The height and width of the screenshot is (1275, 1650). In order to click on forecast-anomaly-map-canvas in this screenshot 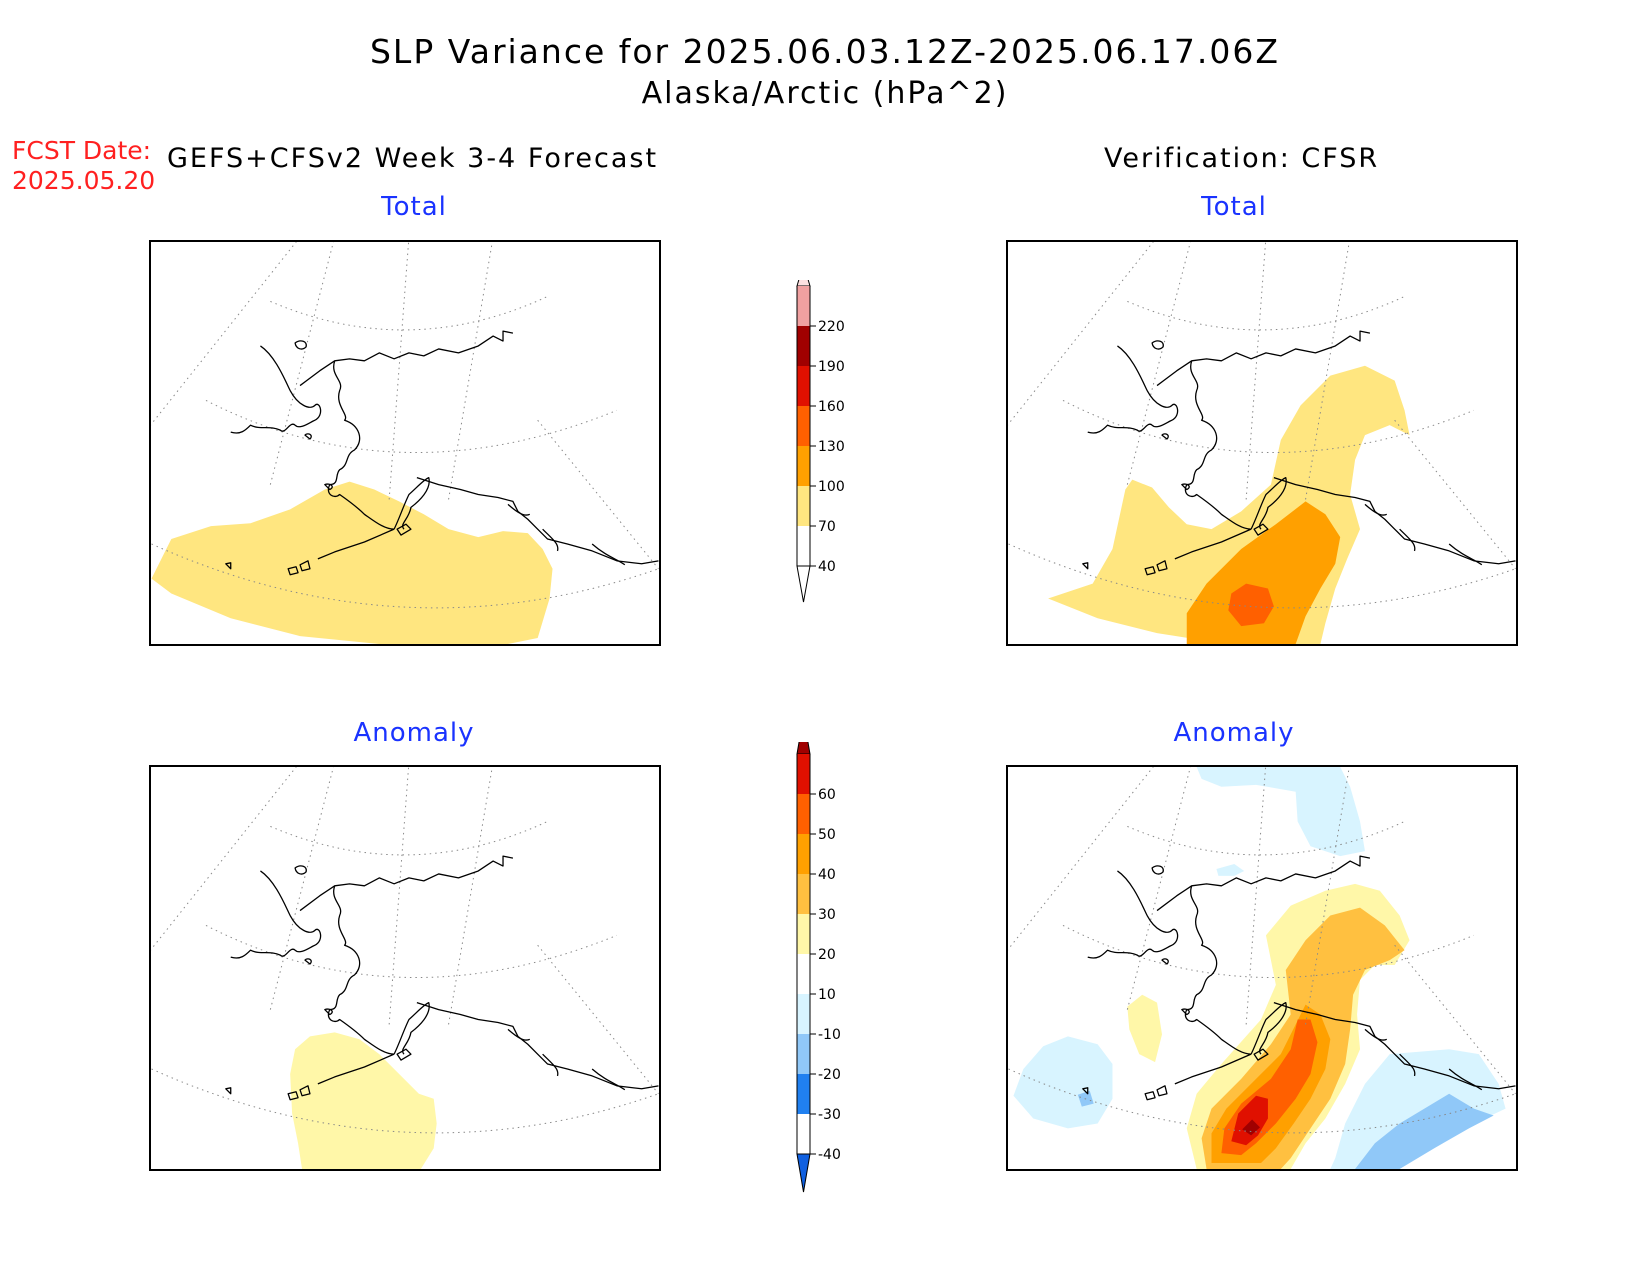, I will do `click(405, 968)`.